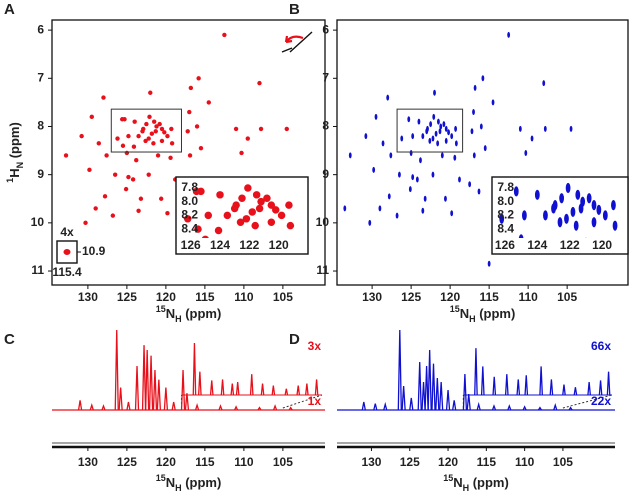  I want to click on y-tick-label: 10, so click(38, 222).